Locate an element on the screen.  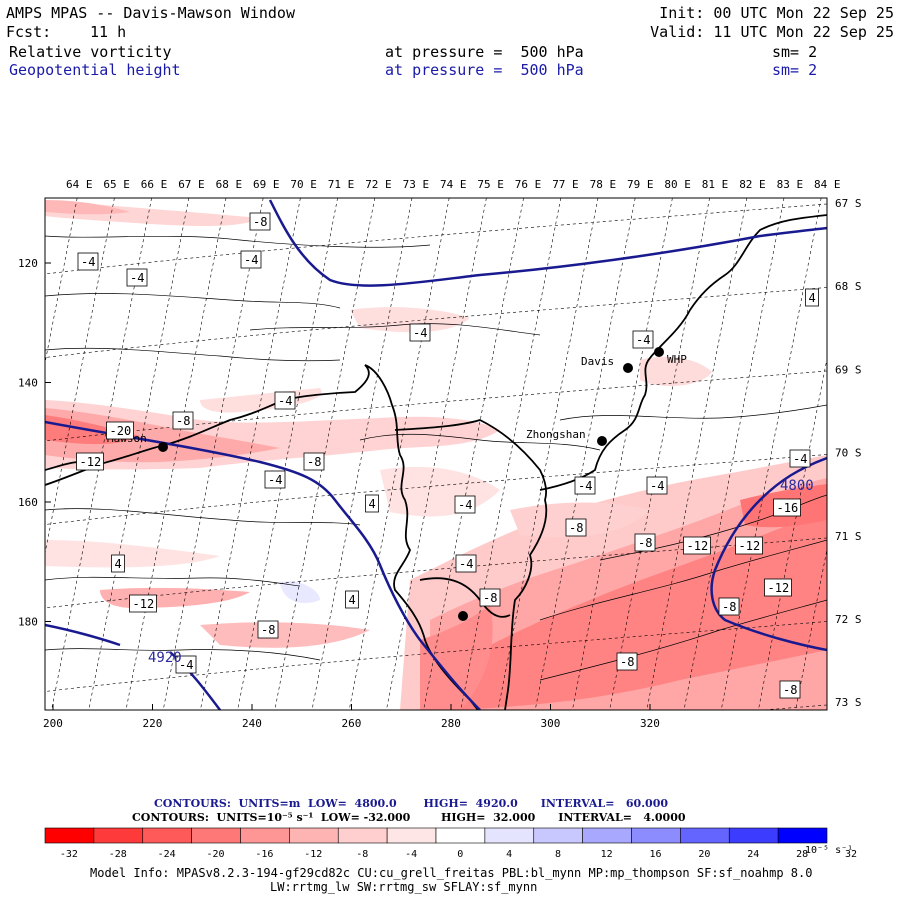
x-tick-label: 200 is located at coordinates (53, 723).